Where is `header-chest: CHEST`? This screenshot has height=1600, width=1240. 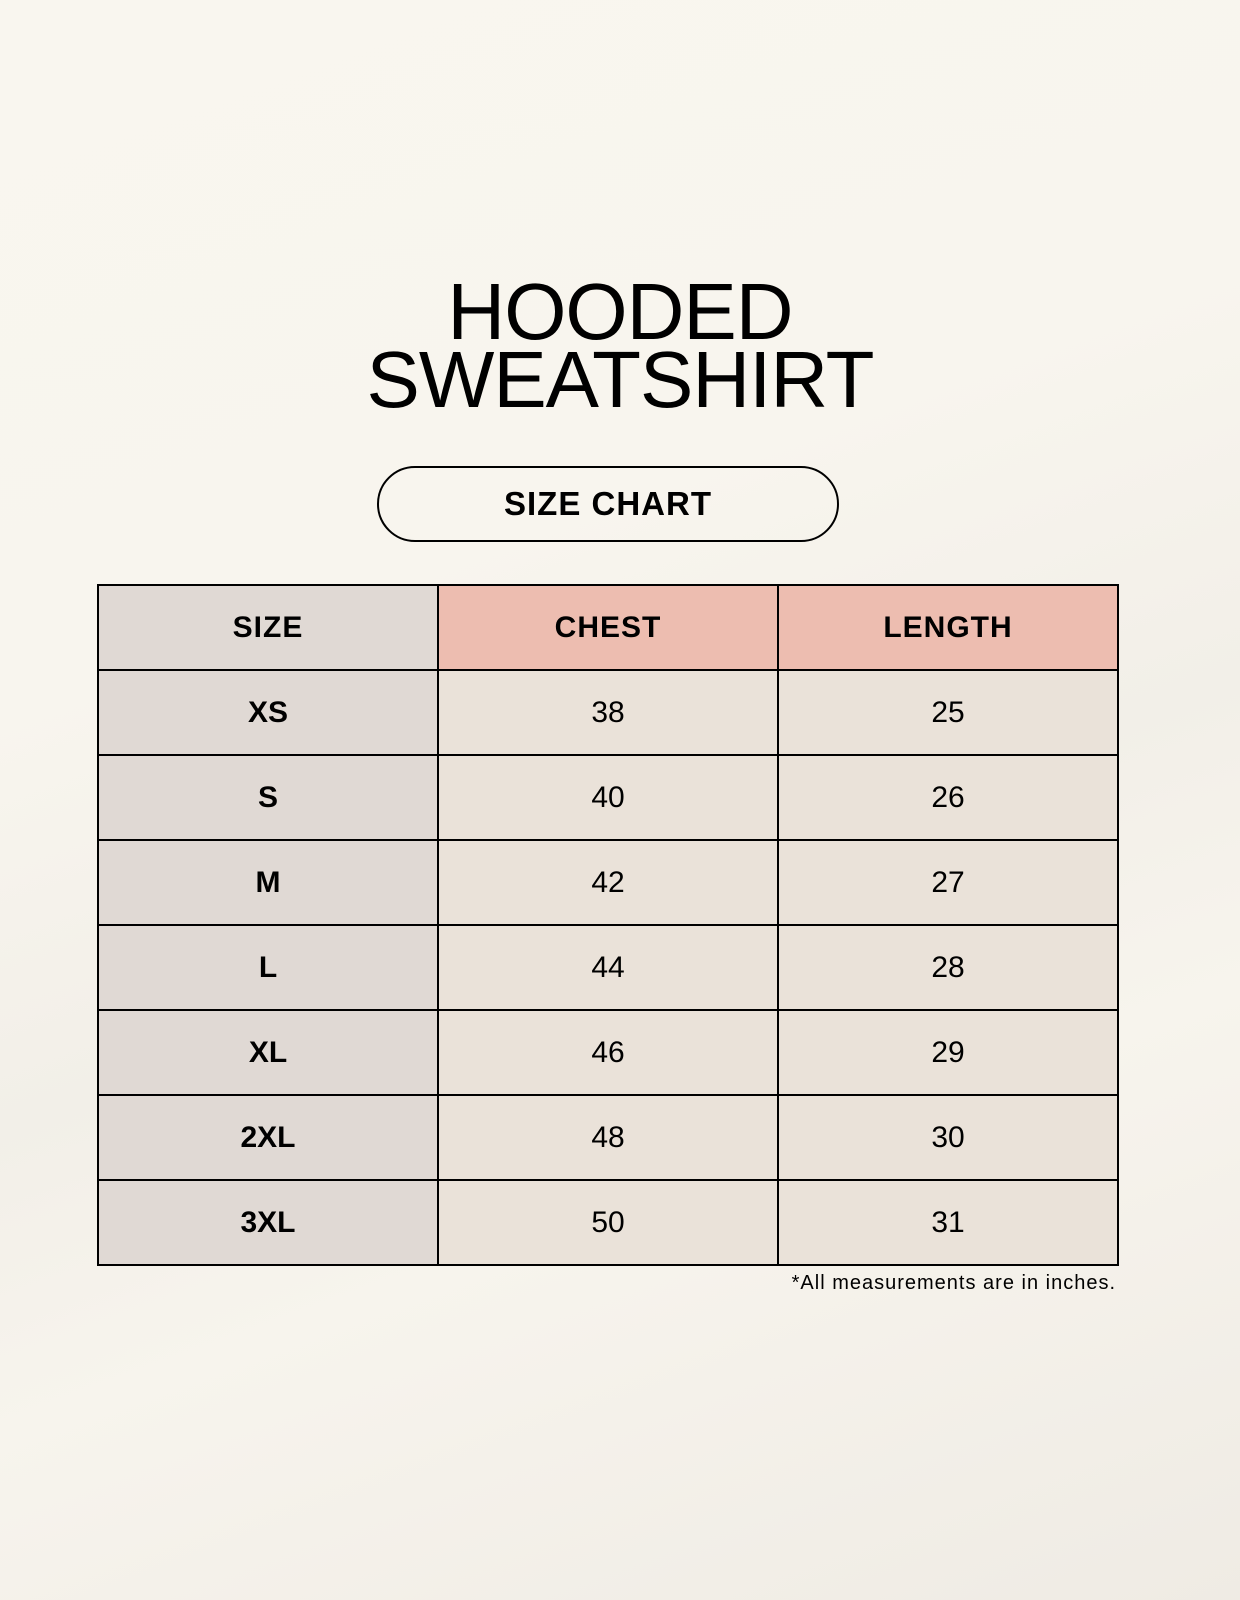
header-chest: CHEST is located at coordinates (608, 627).